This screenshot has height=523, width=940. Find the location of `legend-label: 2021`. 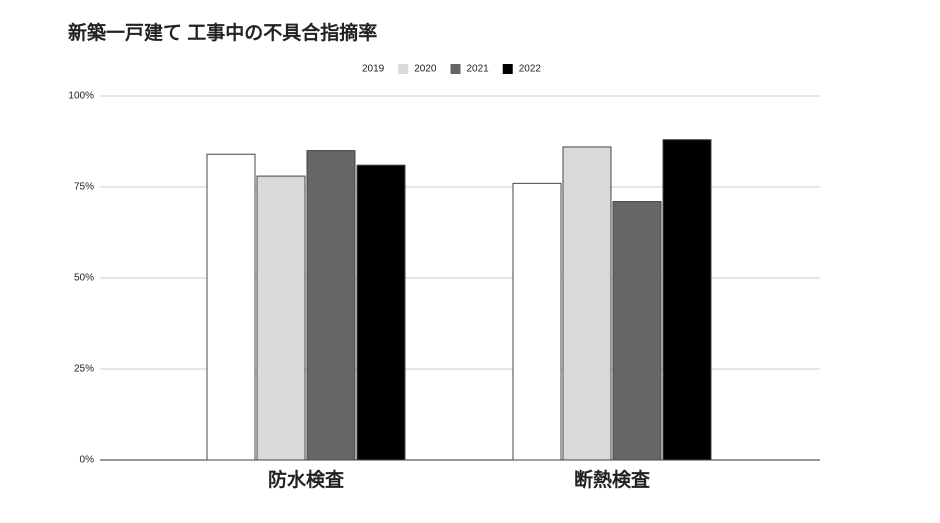

legend-label: 2021 is located at coordinates (478, 69).